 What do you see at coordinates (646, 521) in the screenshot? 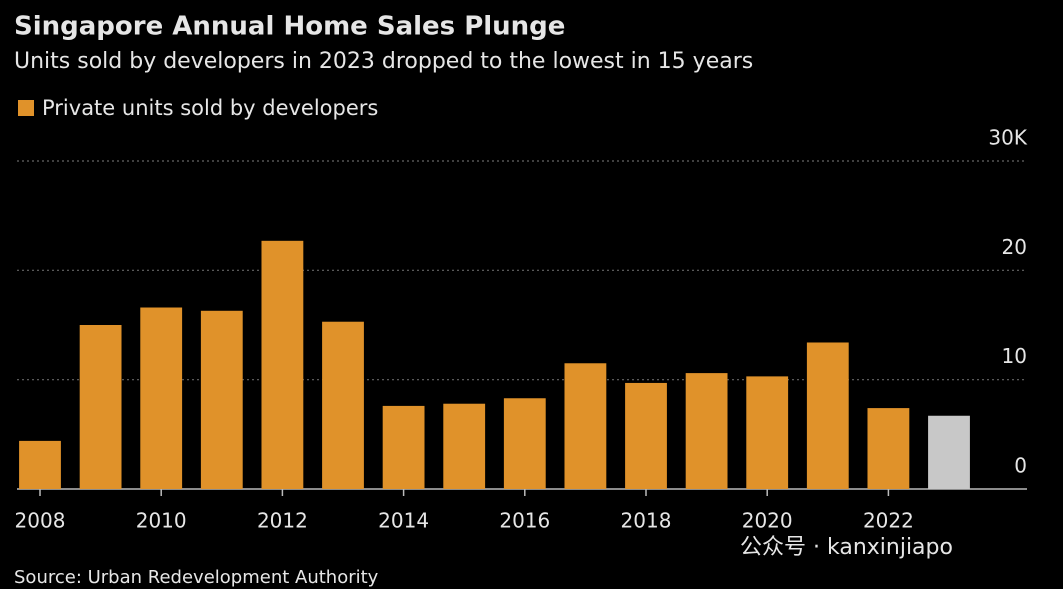
I see `x-tick-label: 2018` at bounding box center [646, 521].